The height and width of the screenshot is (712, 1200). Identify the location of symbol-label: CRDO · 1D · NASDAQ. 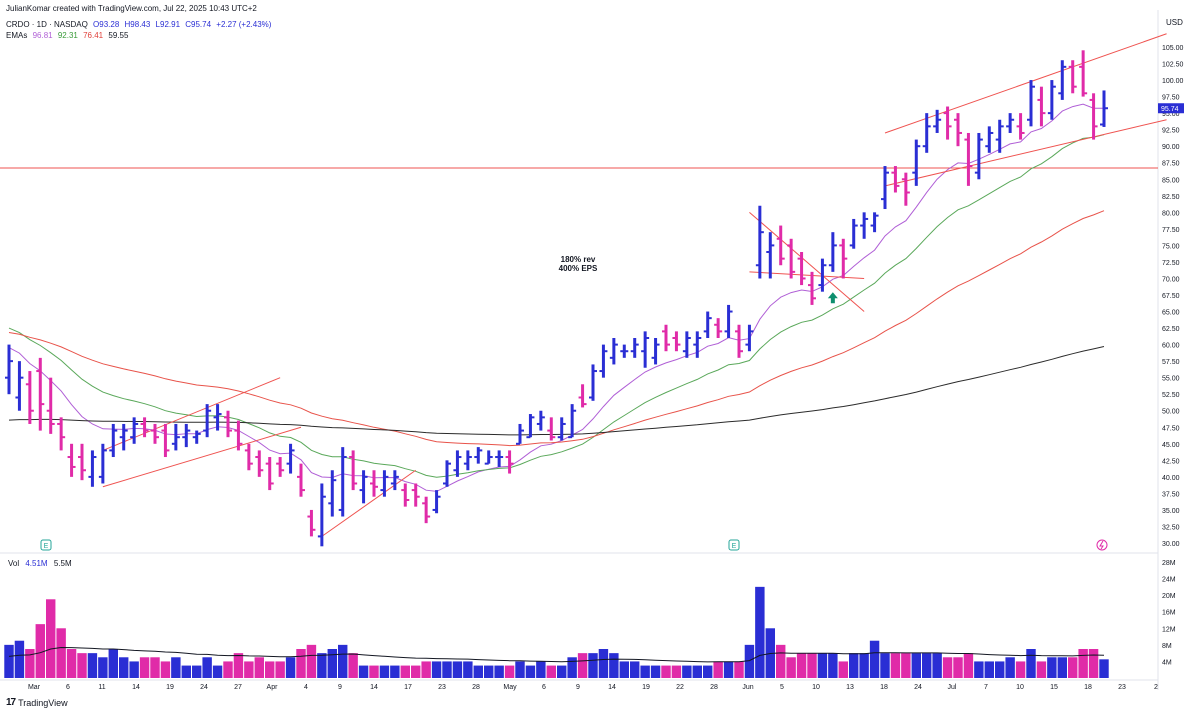
(47, 24).